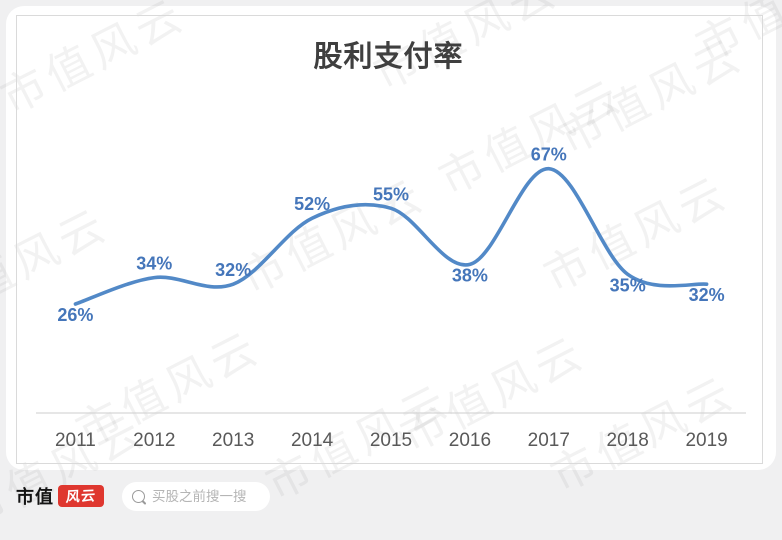  I want to click on brand-logo: 市值 风云, so click(60, 496).